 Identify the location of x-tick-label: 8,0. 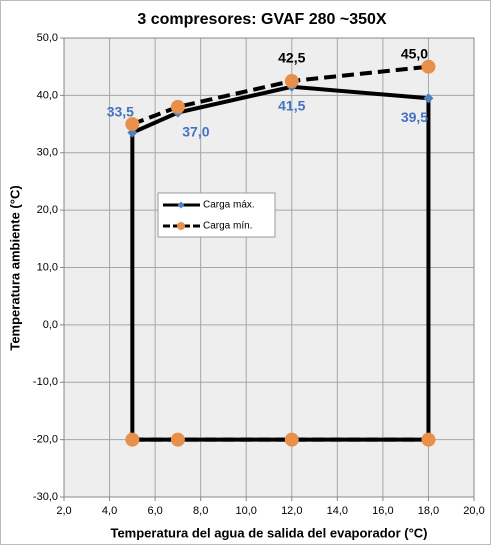
(200, 511).